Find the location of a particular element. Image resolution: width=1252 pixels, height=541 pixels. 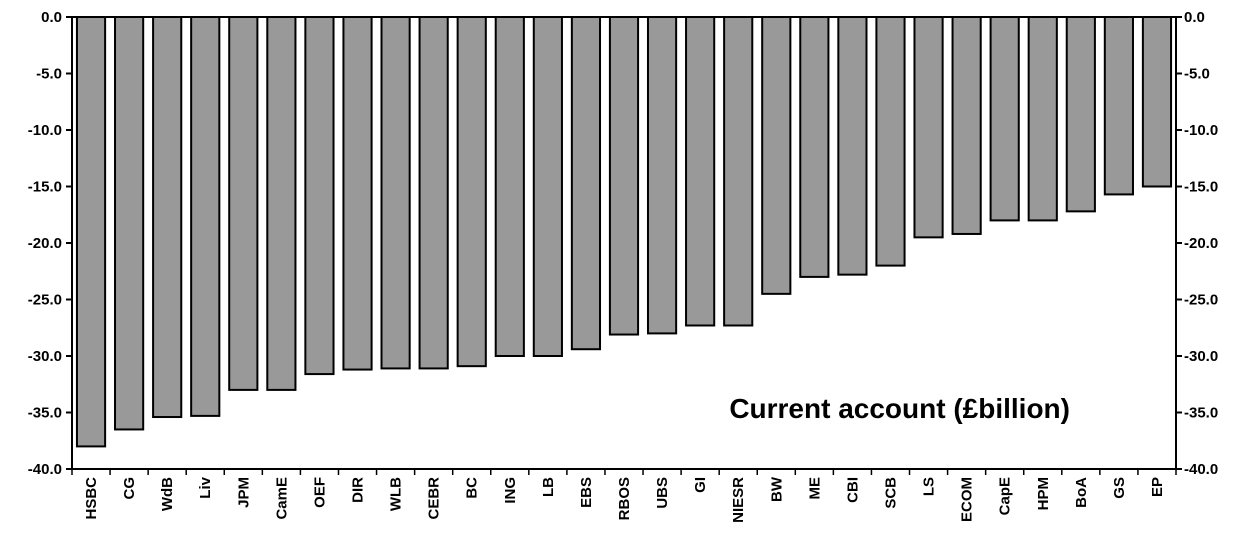

right-tick-label: 0.0 is located at coordinates (1194, 17).